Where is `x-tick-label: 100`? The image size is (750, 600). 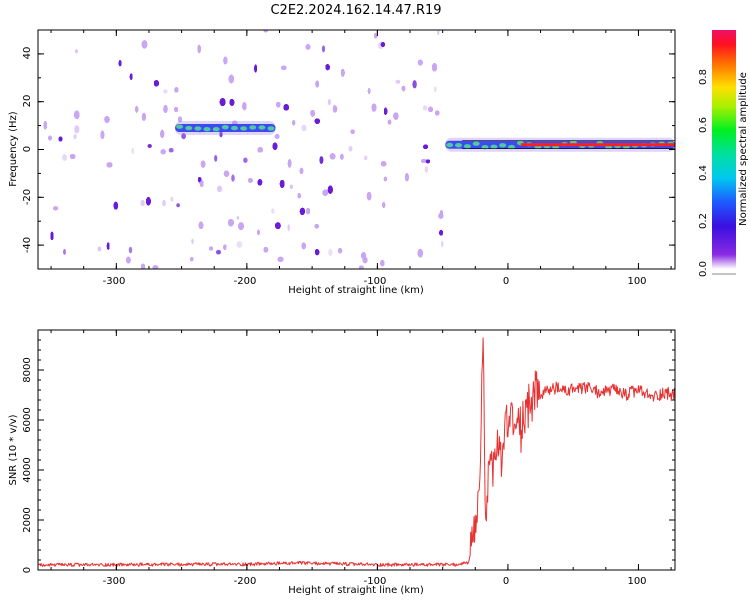 x-tick-label: 100 is located at coordinates (636, 281).